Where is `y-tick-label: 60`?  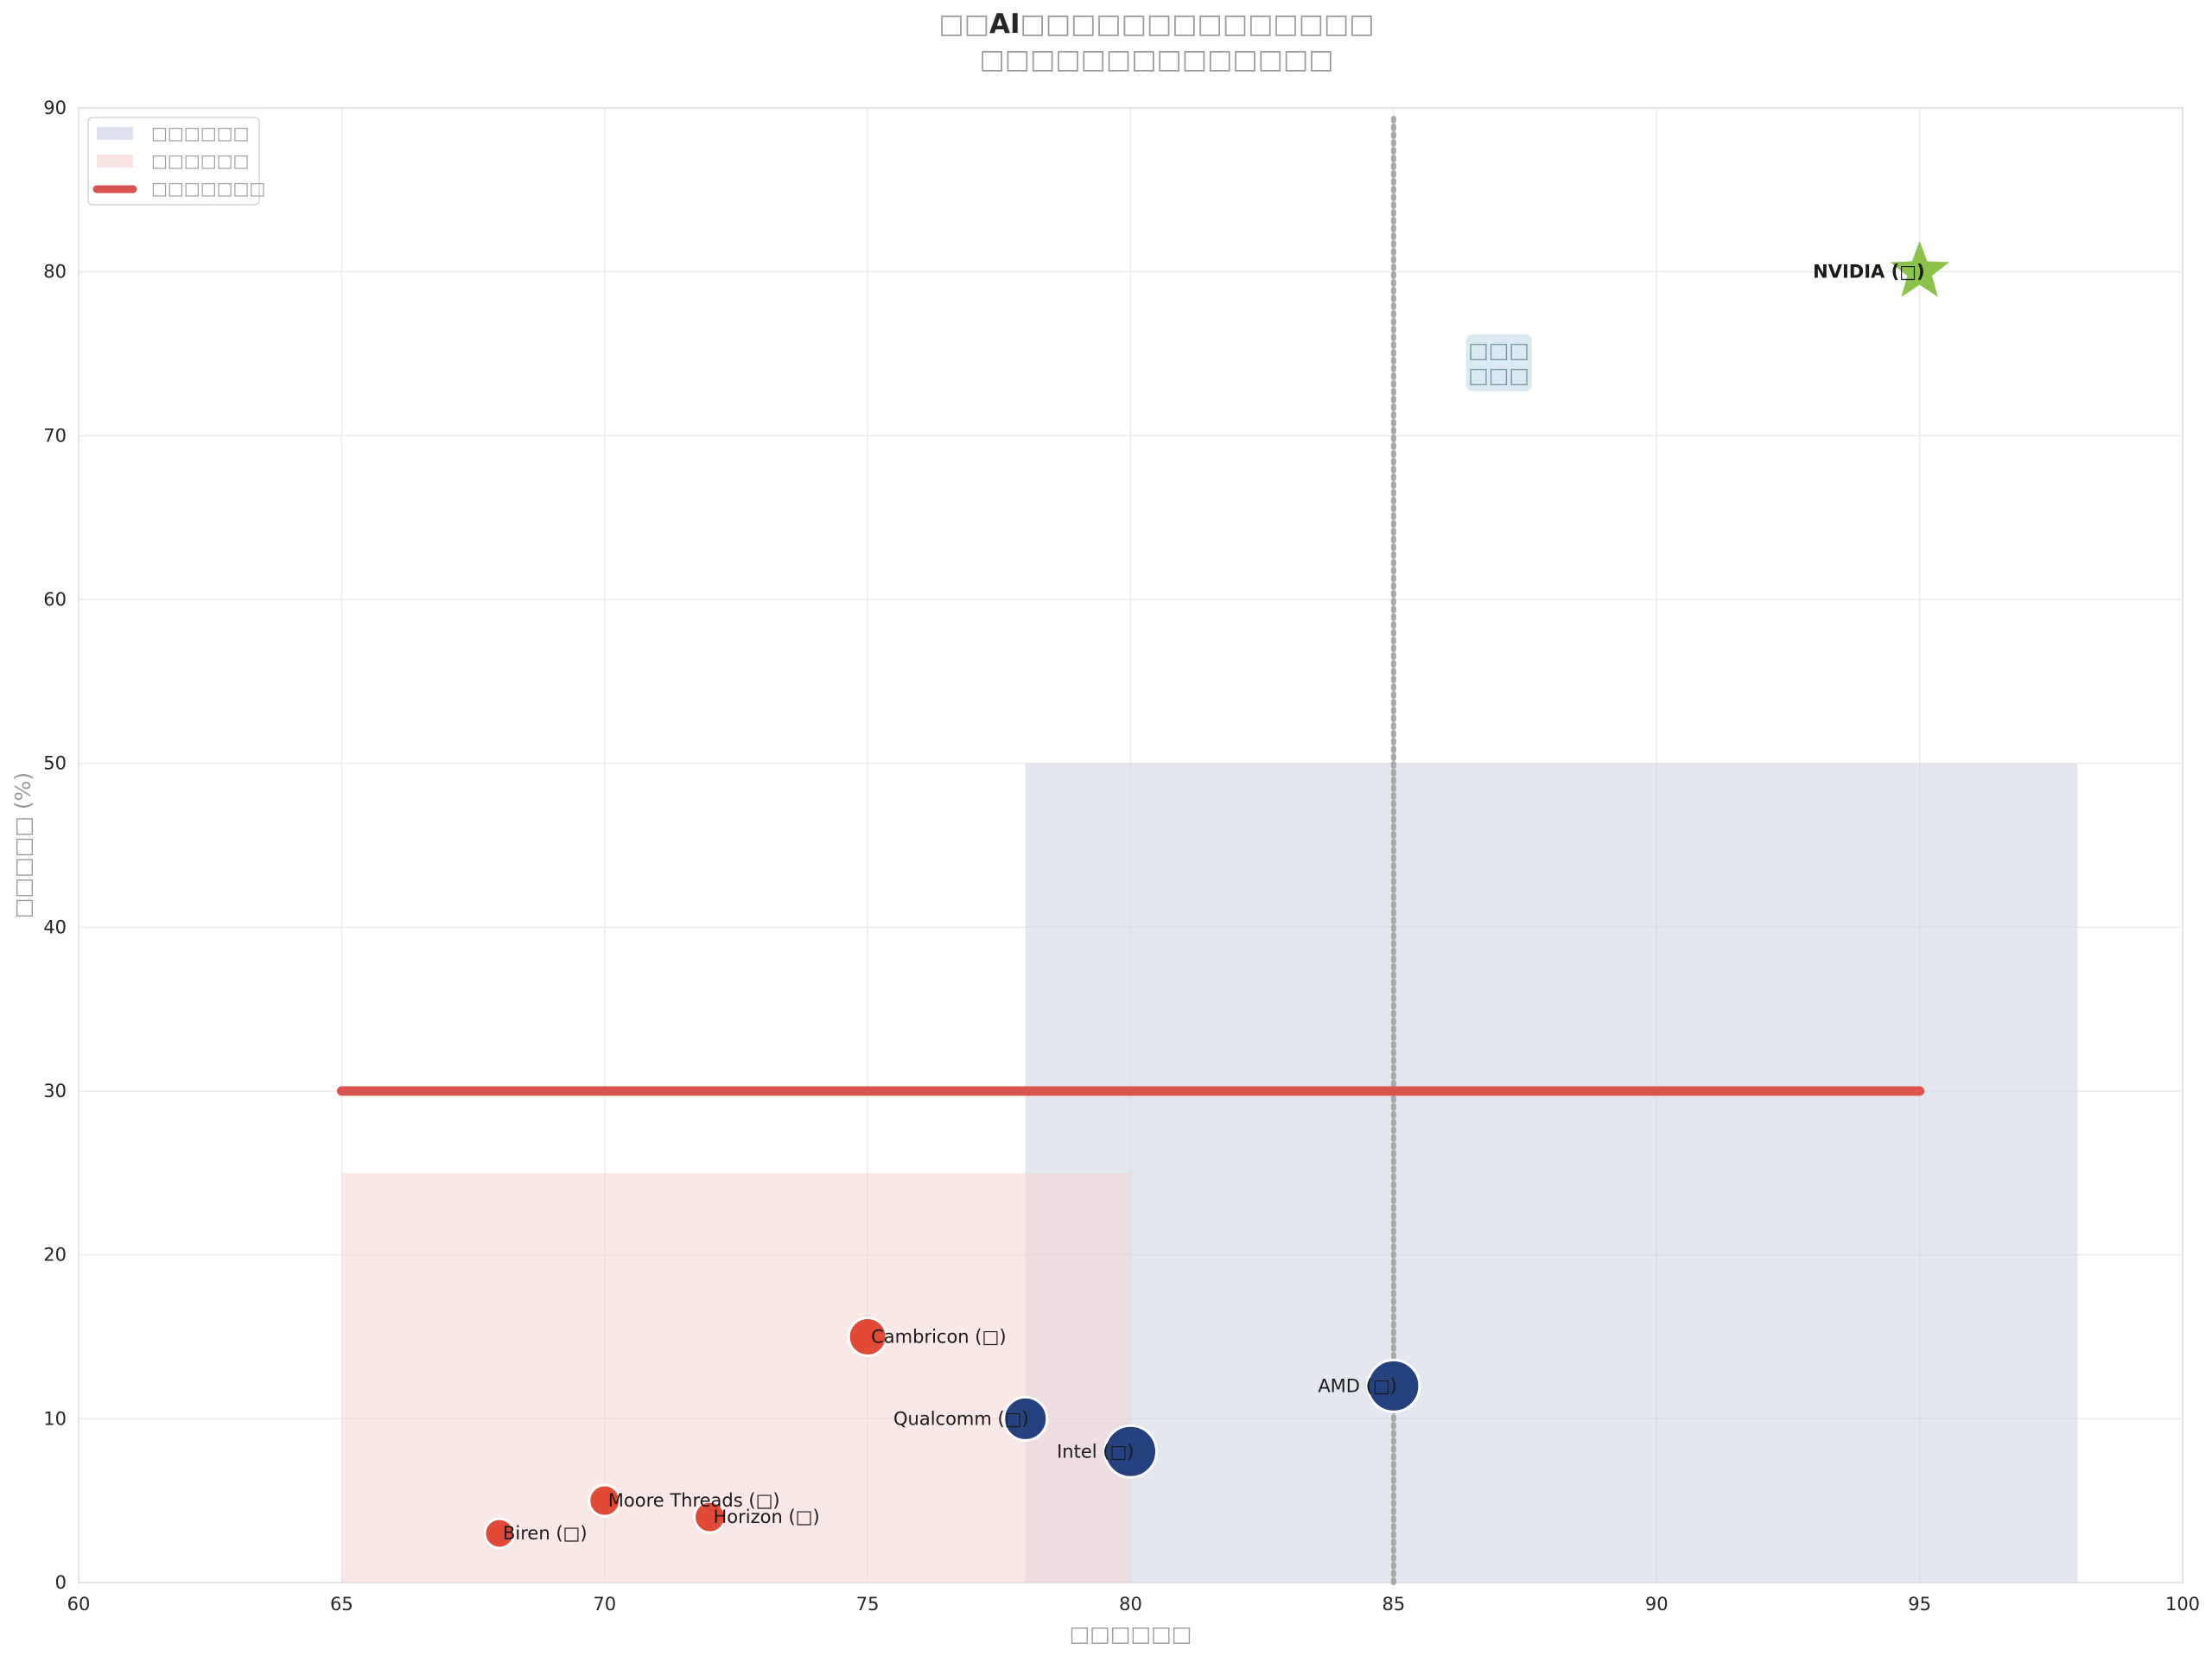
y-tick-label: 60 is located at coordinates (55, 599).